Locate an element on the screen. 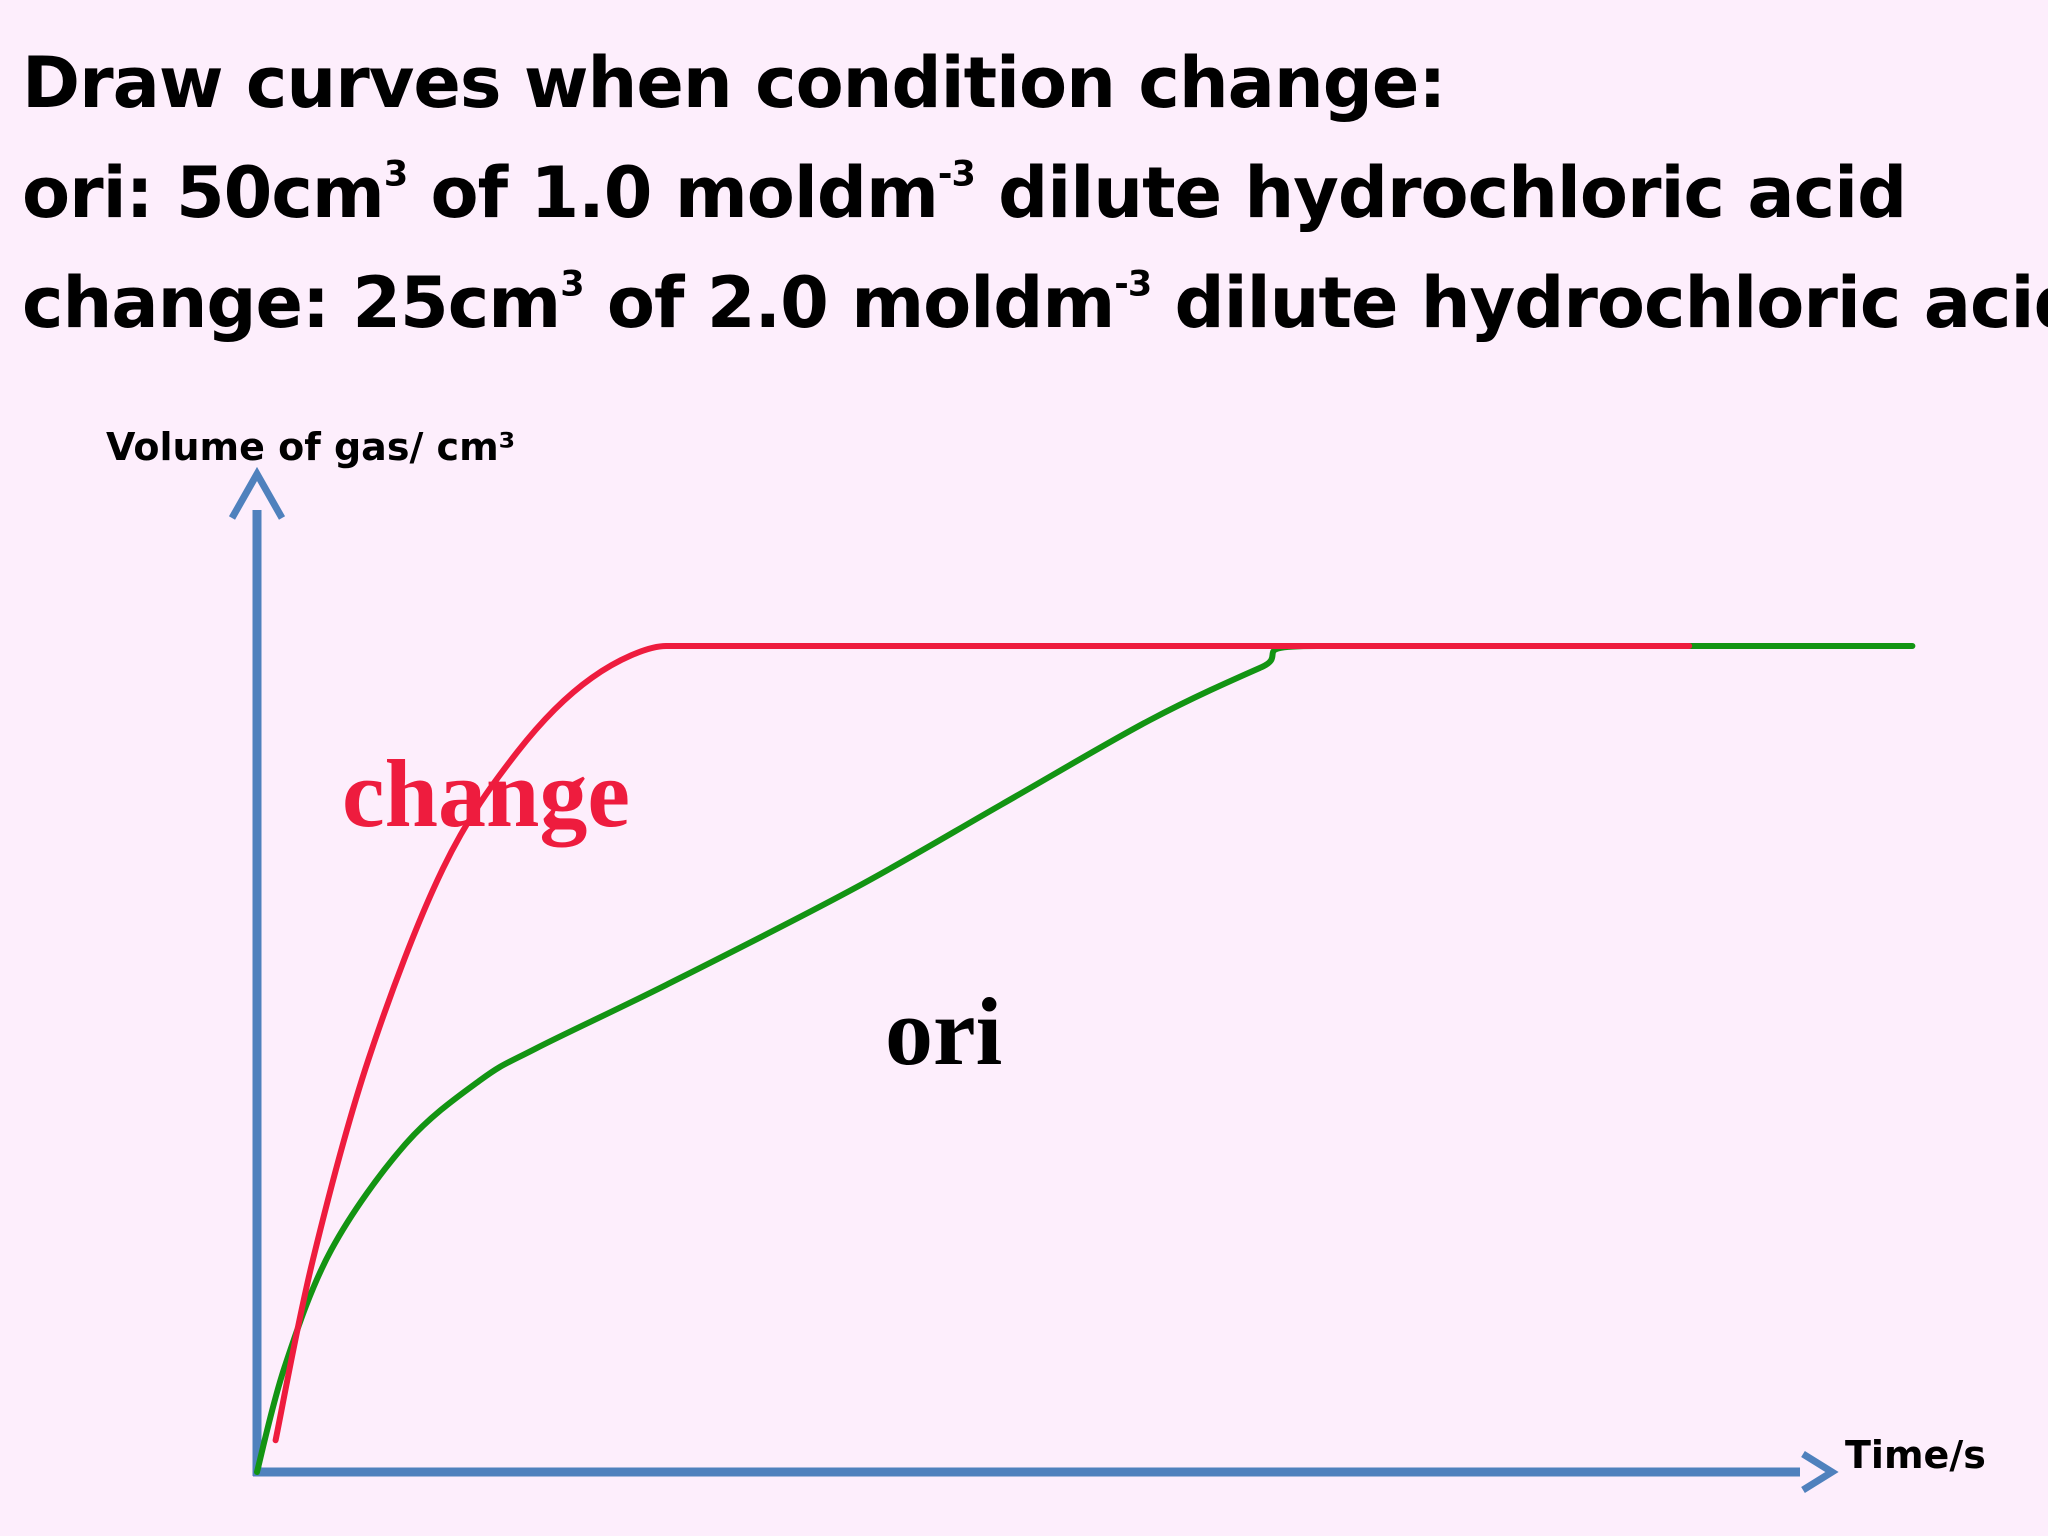 The width and height of the screenshot is (2048, 1536). change-concentration-unit-exponent: -3 is located at coordinates (1133, 284).